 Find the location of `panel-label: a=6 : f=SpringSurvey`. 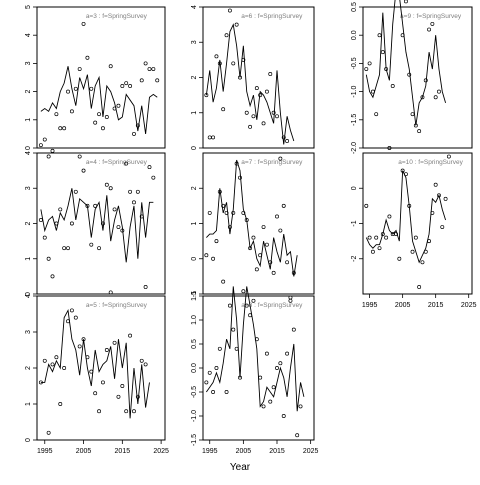

panel-label: a=6 : f=SpringSurvey is located at coordinates (272, 16).